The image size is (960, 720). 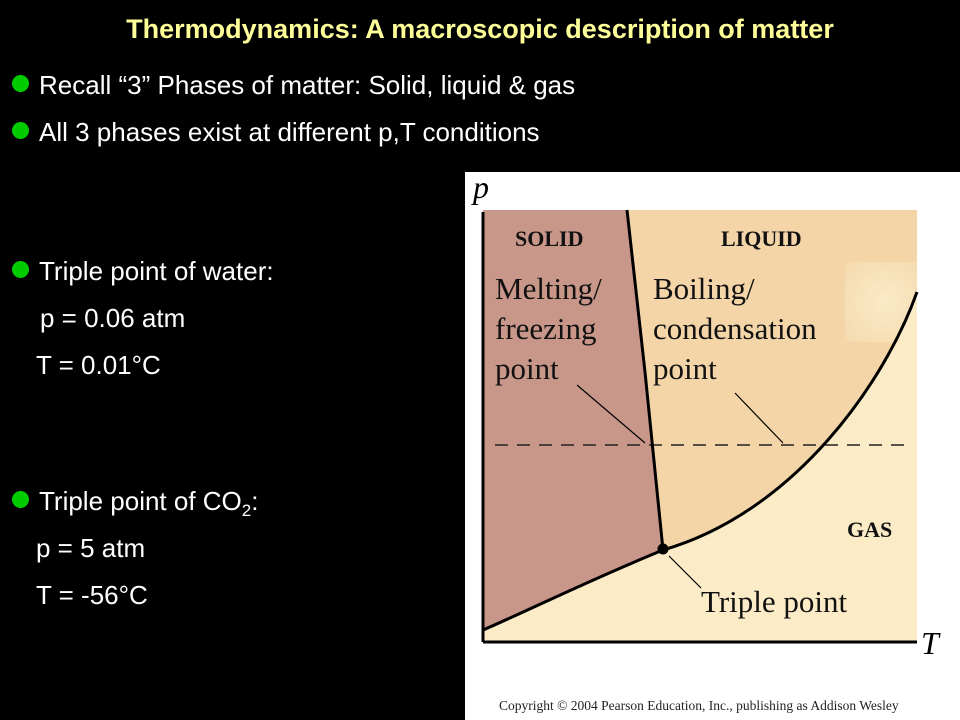 I want to click on water-pressure: p = 0.06 atm, so click(x=113, y=318).